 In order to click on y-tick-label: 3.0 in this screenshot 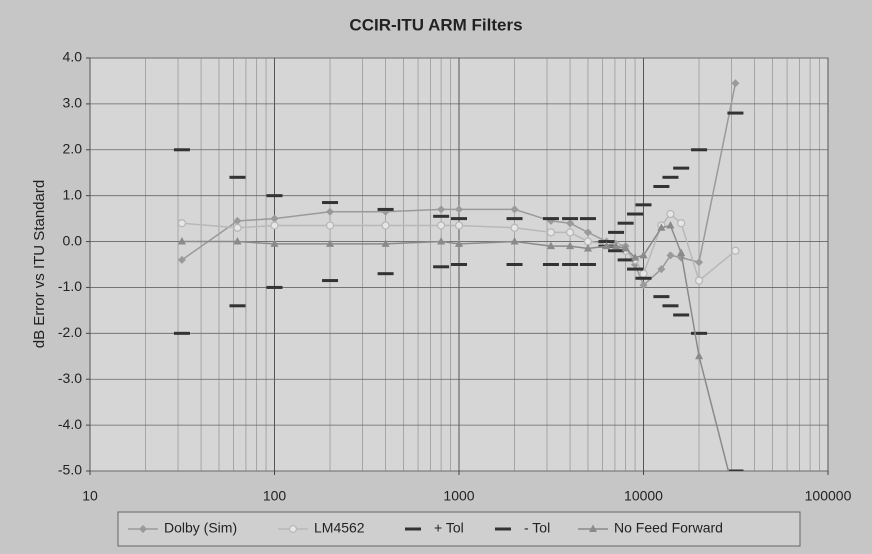, I will do `click(73, 103)`.